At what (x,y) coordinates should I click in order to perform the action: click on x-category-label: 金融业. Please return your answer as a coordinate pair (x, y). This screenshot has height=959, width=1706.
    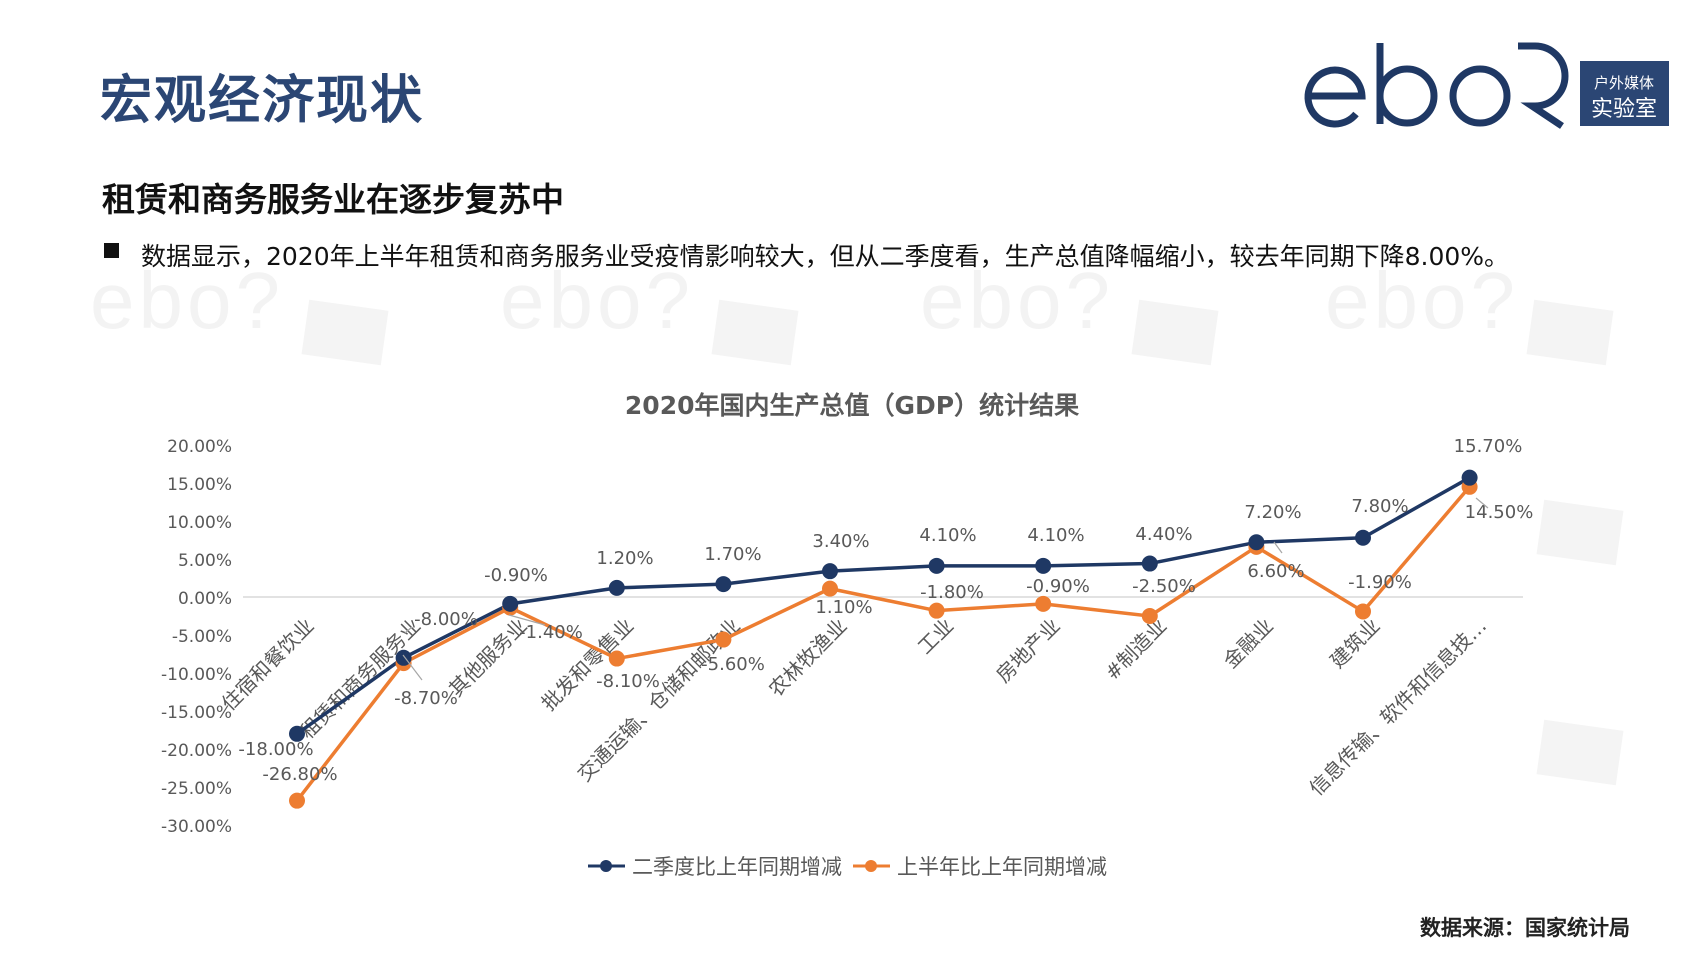
    Looking at the image, I should click on (1248, 643).